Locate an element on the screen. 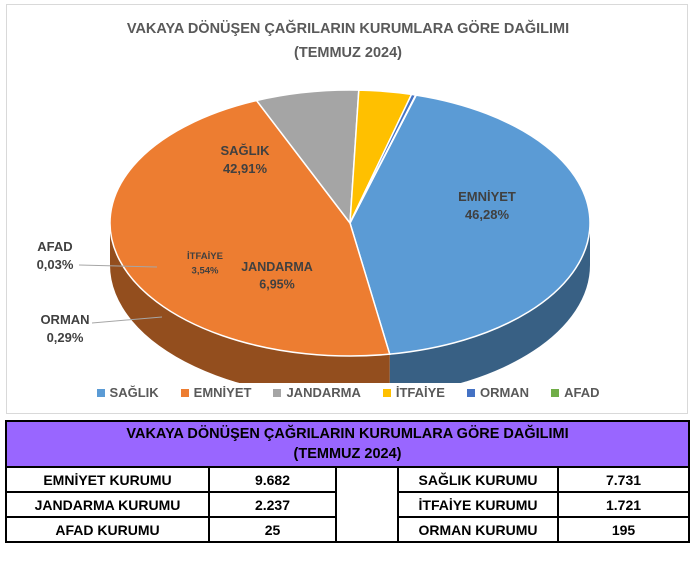 This screenshot has width=694, height=561. legend-label: JANDARMA is located at coordinates (323, 392).